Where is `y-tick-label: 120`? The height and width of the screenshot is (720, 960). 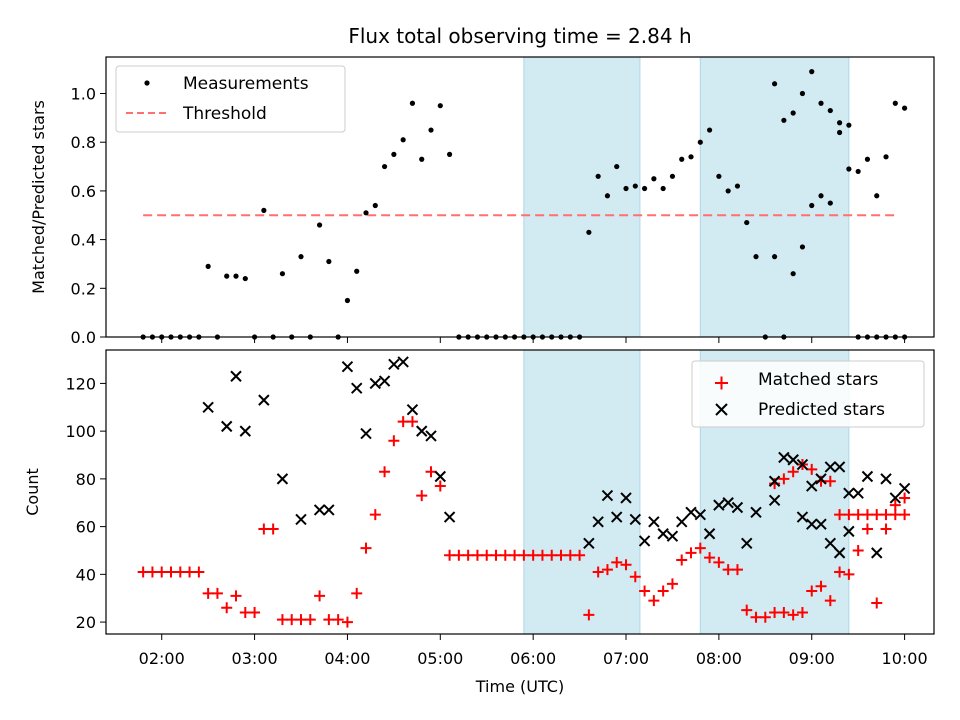
y-tick-label: 120 is located at coordinates (80, 383).